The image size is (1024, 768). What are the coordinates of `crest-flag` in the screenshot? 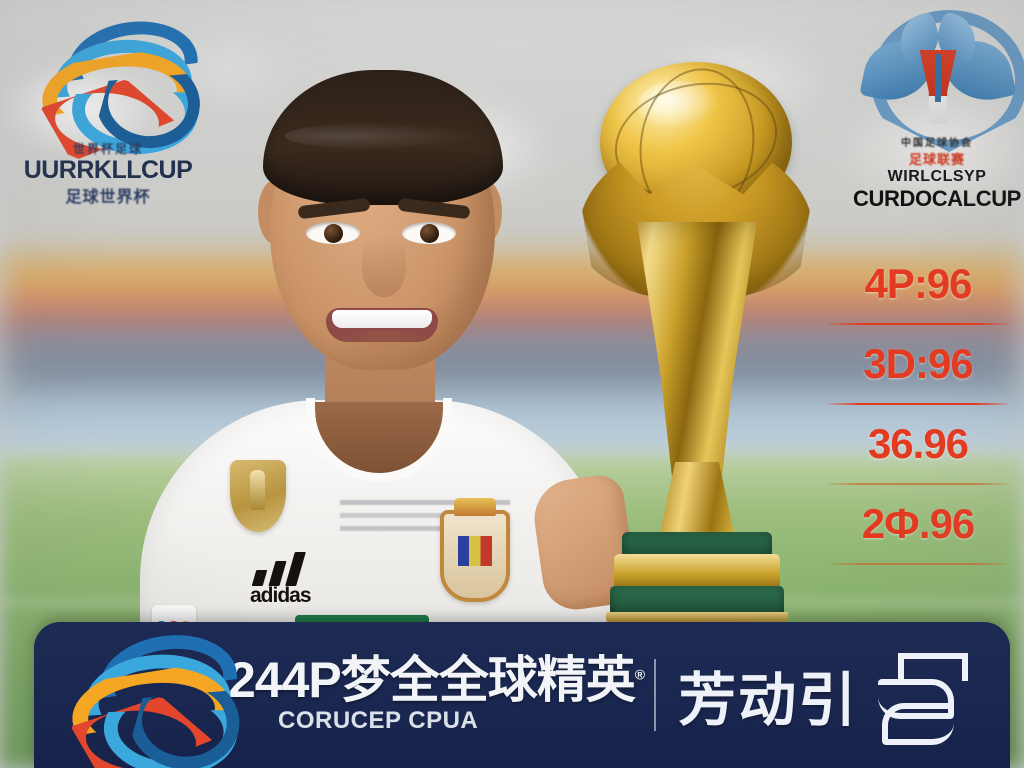 It's located at (475, 551).